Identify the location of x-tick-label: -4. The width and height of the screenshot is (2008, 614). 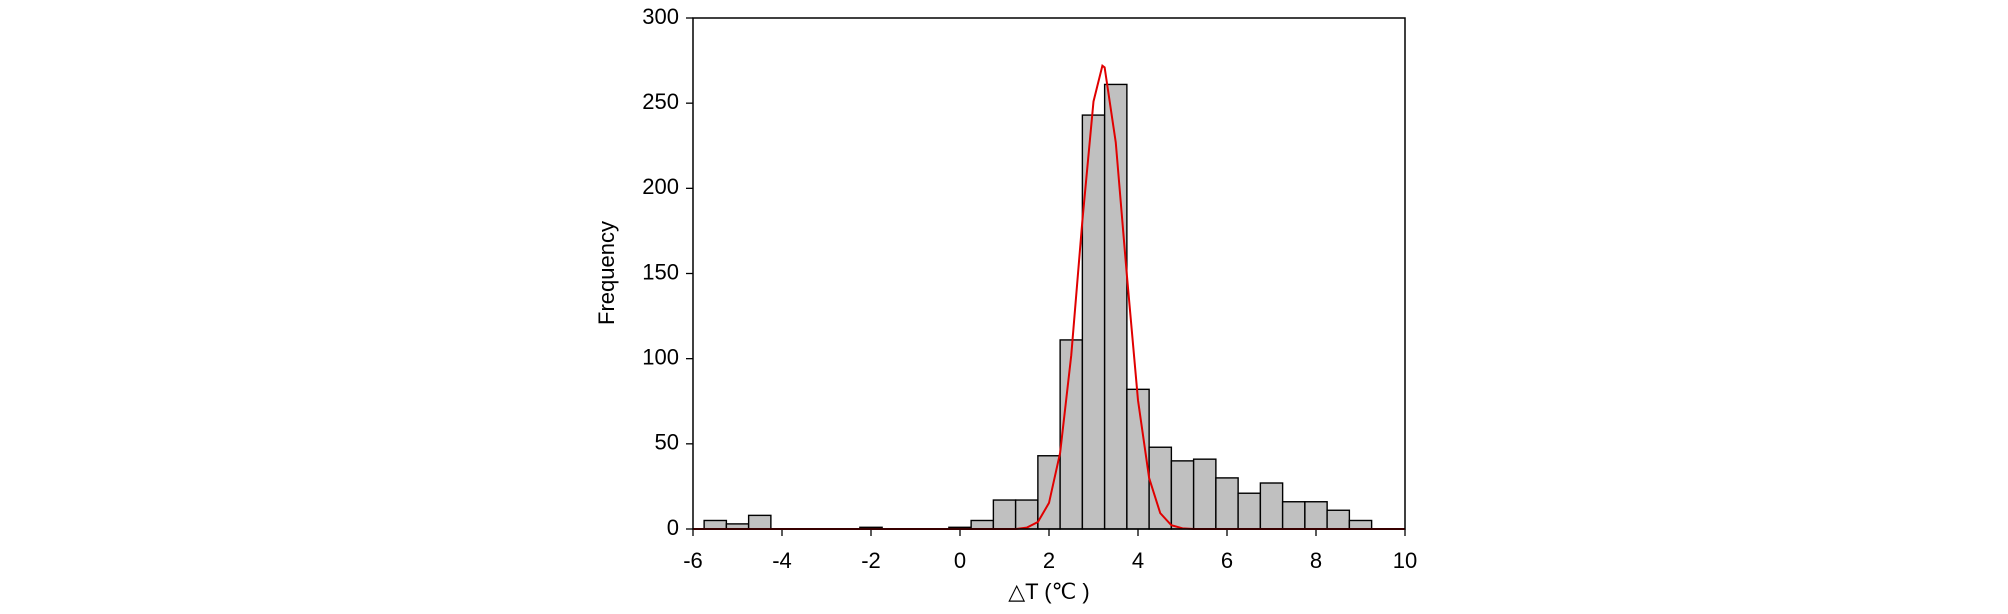
(782, 560).